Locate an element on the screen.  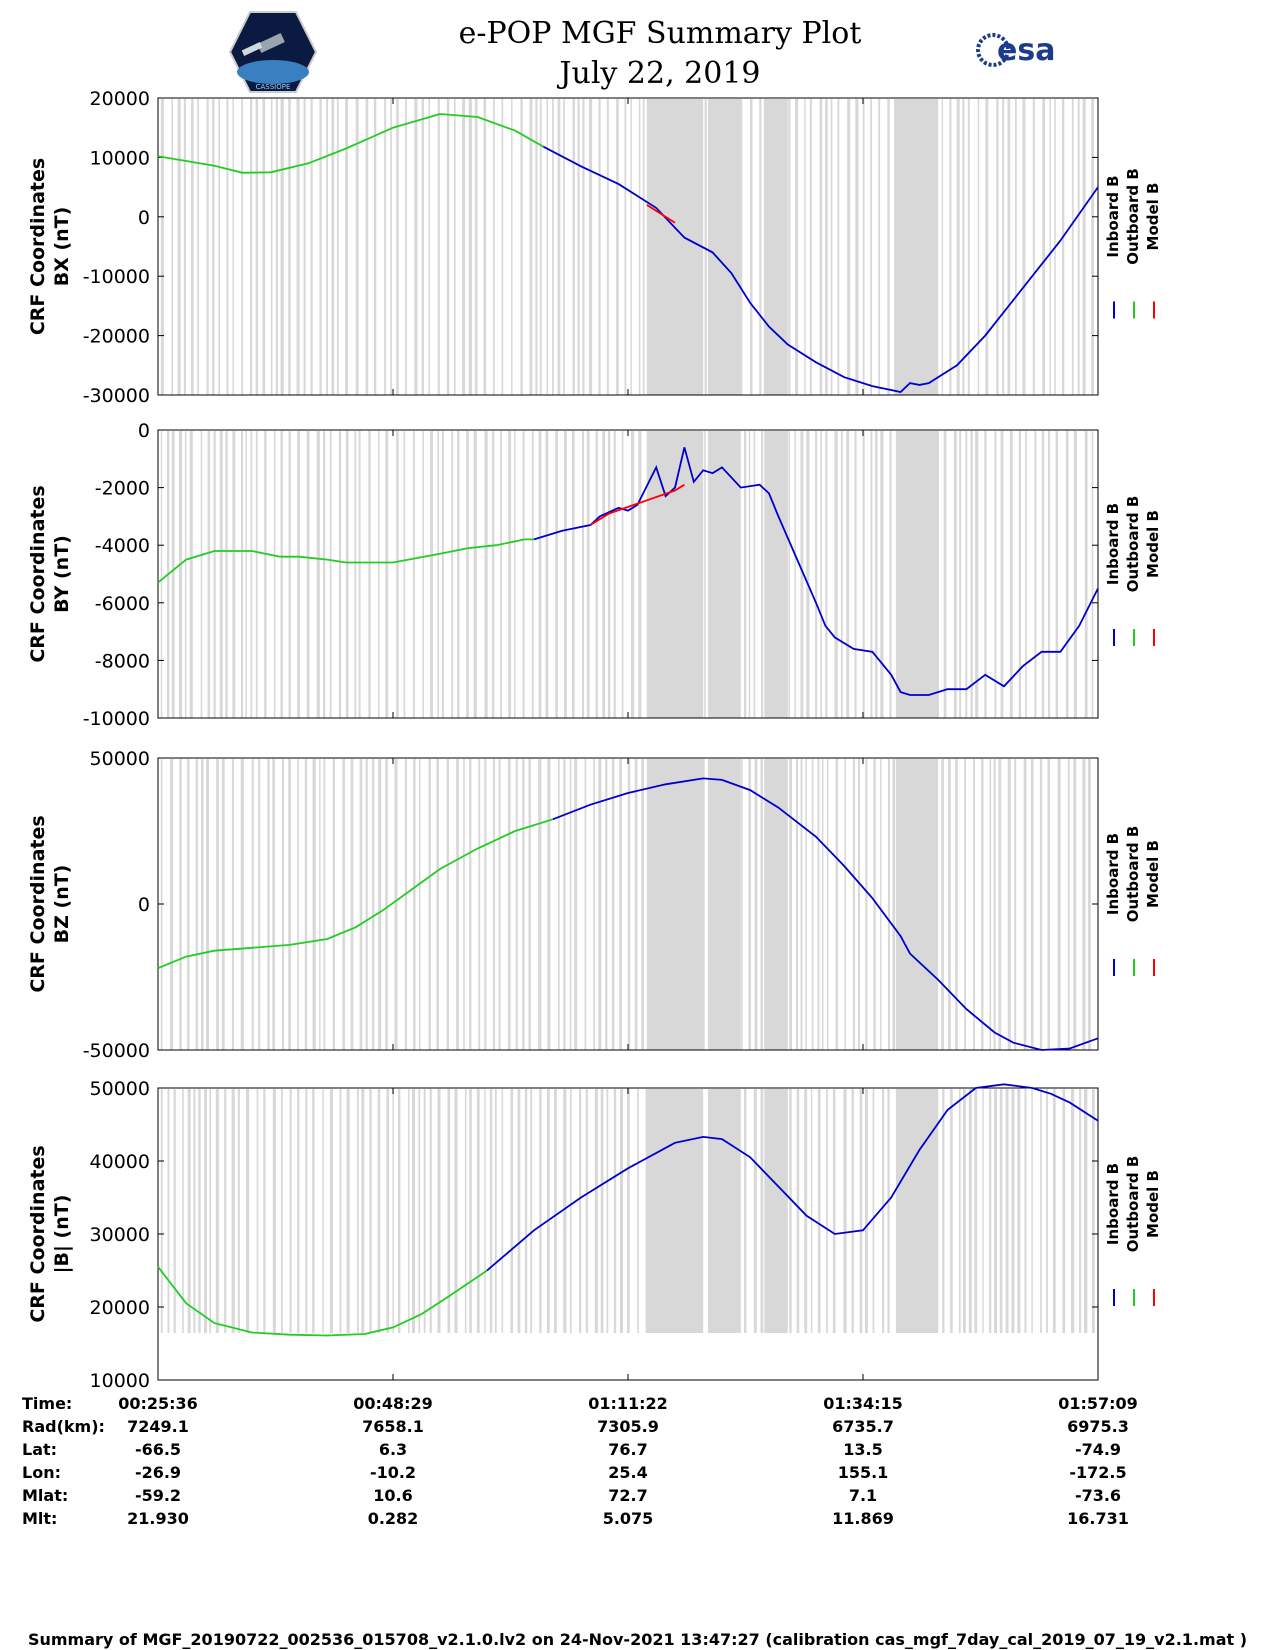
y-tick-label: 10000 is located at coordinates (120, 1381).